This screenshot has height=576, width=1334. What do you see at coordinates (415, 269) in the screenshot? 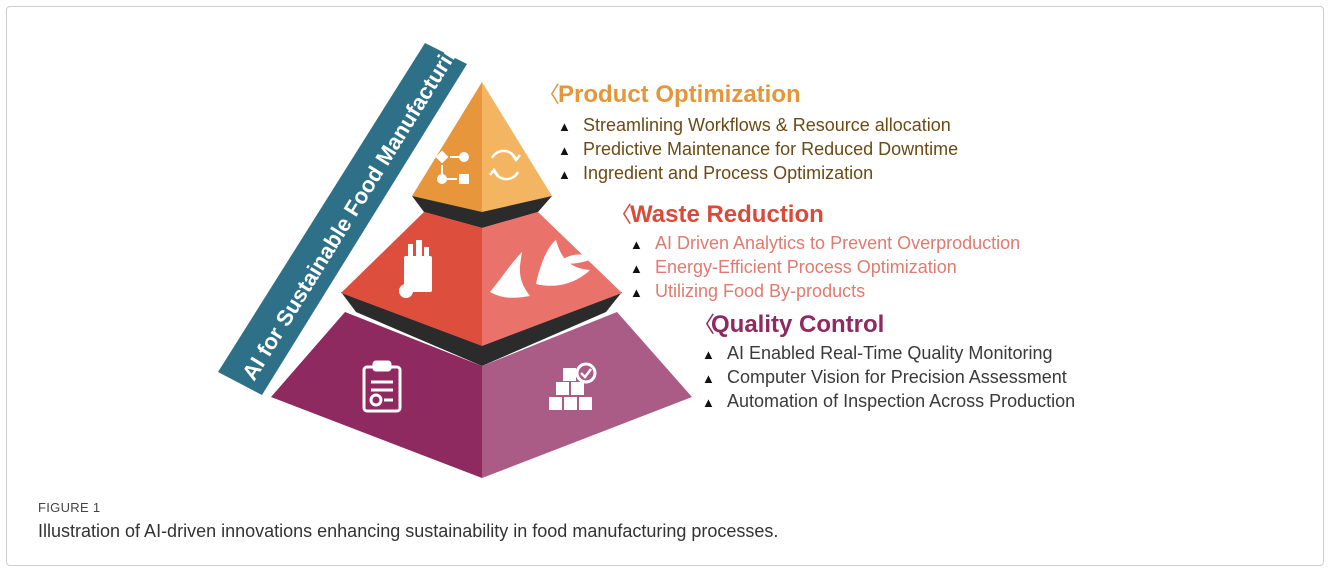
I see `grocery-bag-icon` at bounding box center [415, 269].